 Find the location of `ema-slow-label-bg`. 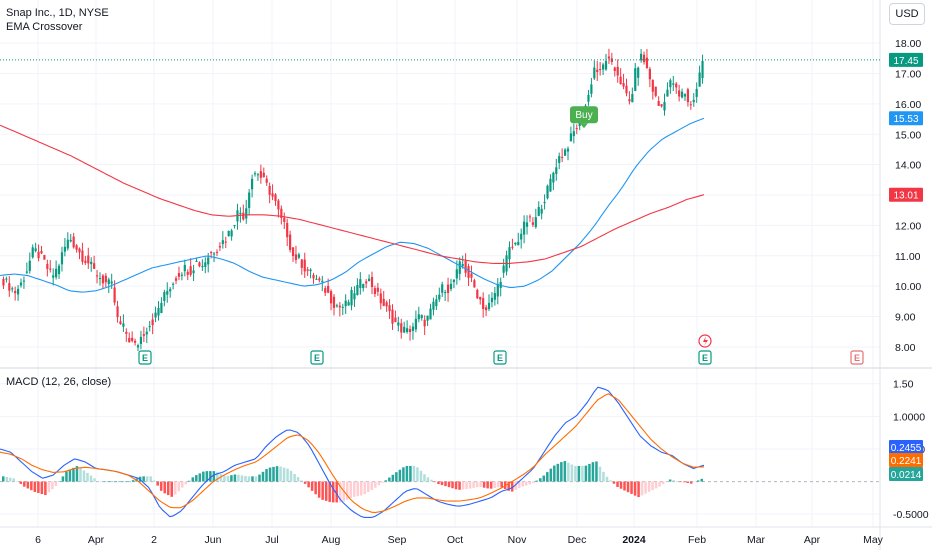

ema-slow-label-bg is located at coordinates (906, 194).